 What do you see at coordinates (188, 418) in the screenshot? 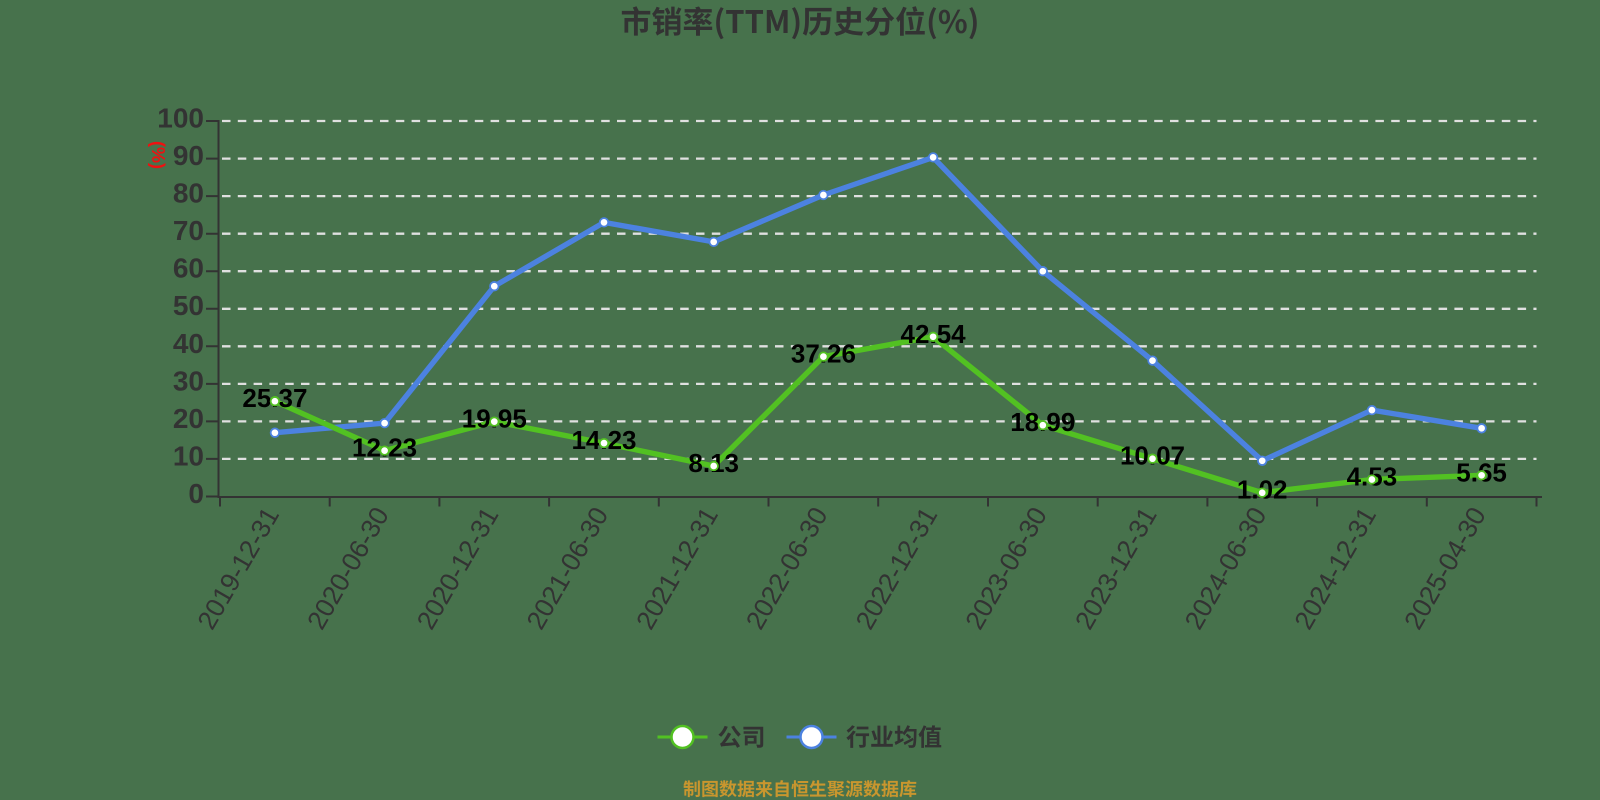
I see `svg-text: 20` at bounding box center [188, 418].